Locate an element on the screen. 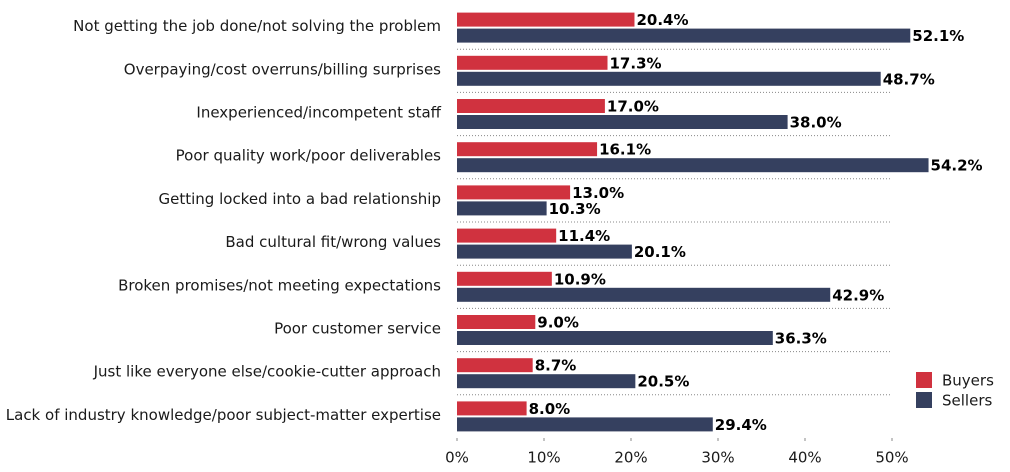  legend-label: Sellers is located at coordinates (967, 401).